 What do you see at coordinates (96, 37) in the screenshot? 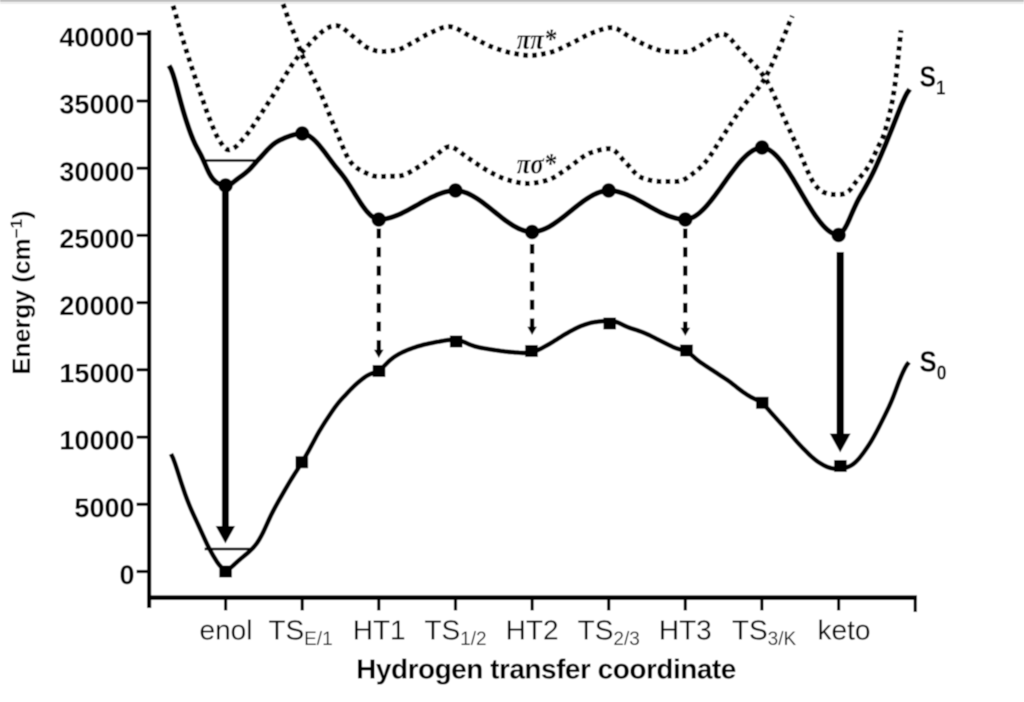
I see `svg-text: 40000` at bounding box center [96, 37].